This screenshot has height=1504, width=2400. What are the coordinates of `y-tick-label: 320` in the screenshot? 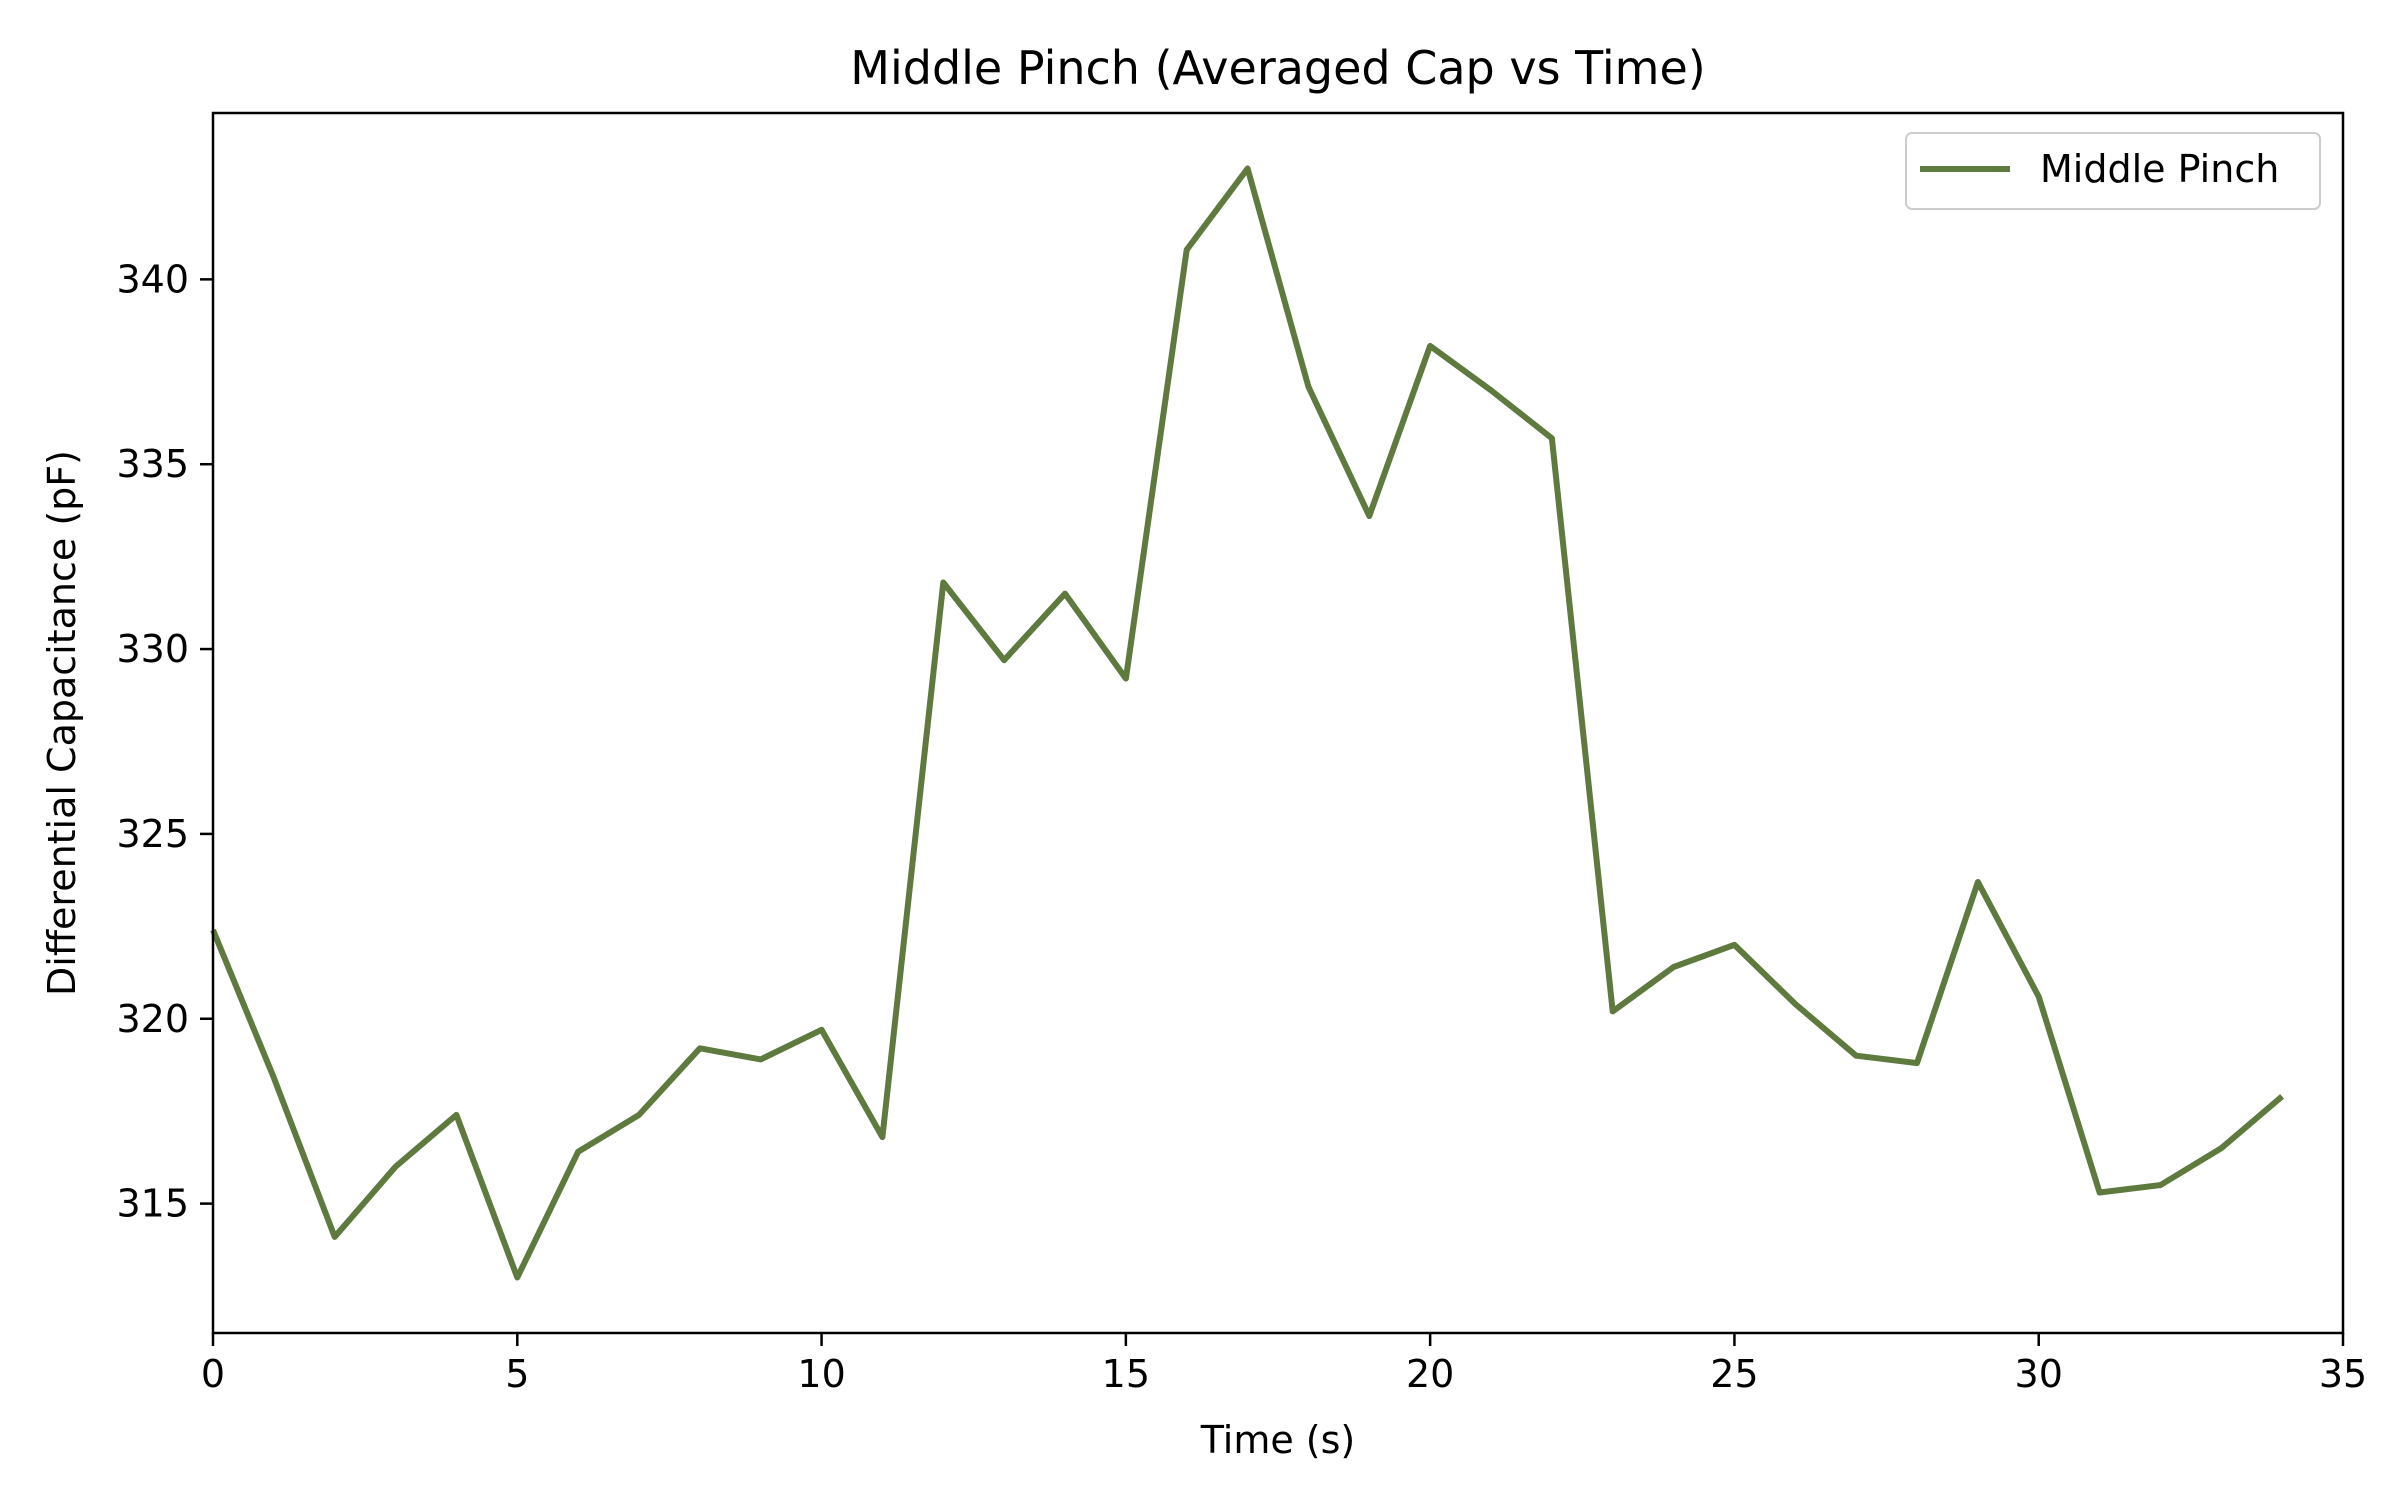 It's located at (152, 1019).